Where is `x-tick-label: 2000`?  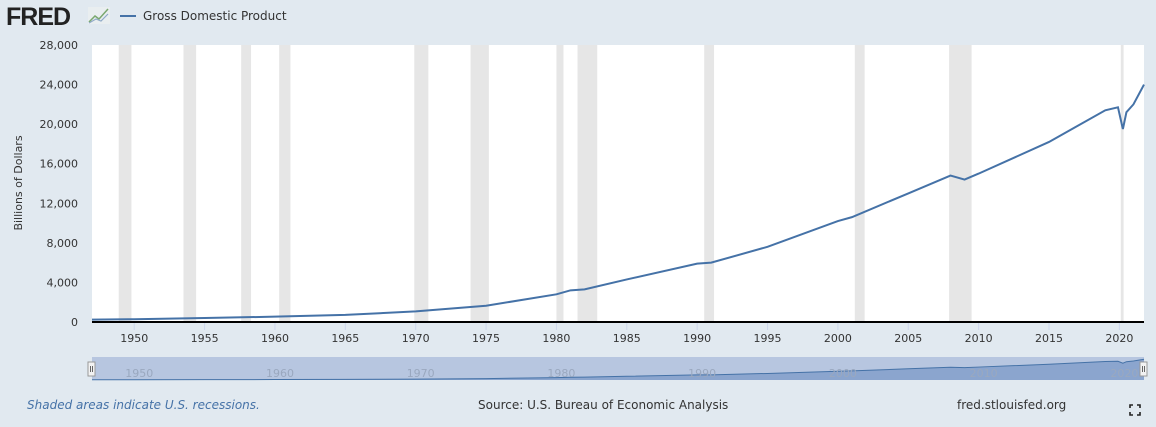 x-tick-label: 2000 is located at coordinates (838, 338).